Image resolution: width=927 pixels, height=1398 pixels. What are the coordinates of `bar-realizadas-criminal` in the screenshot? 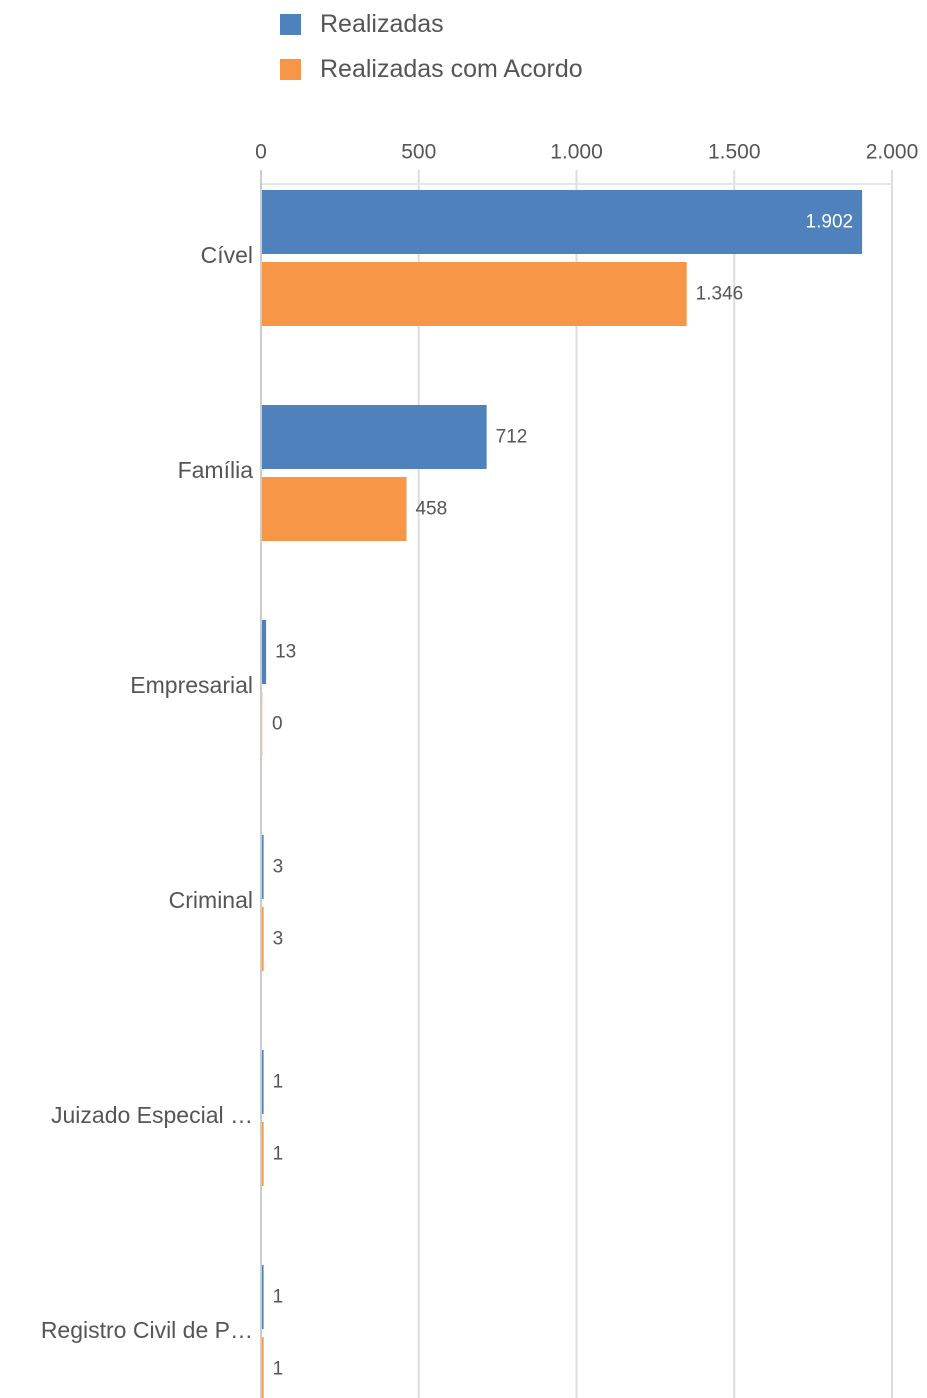 It's located at (263, 867).